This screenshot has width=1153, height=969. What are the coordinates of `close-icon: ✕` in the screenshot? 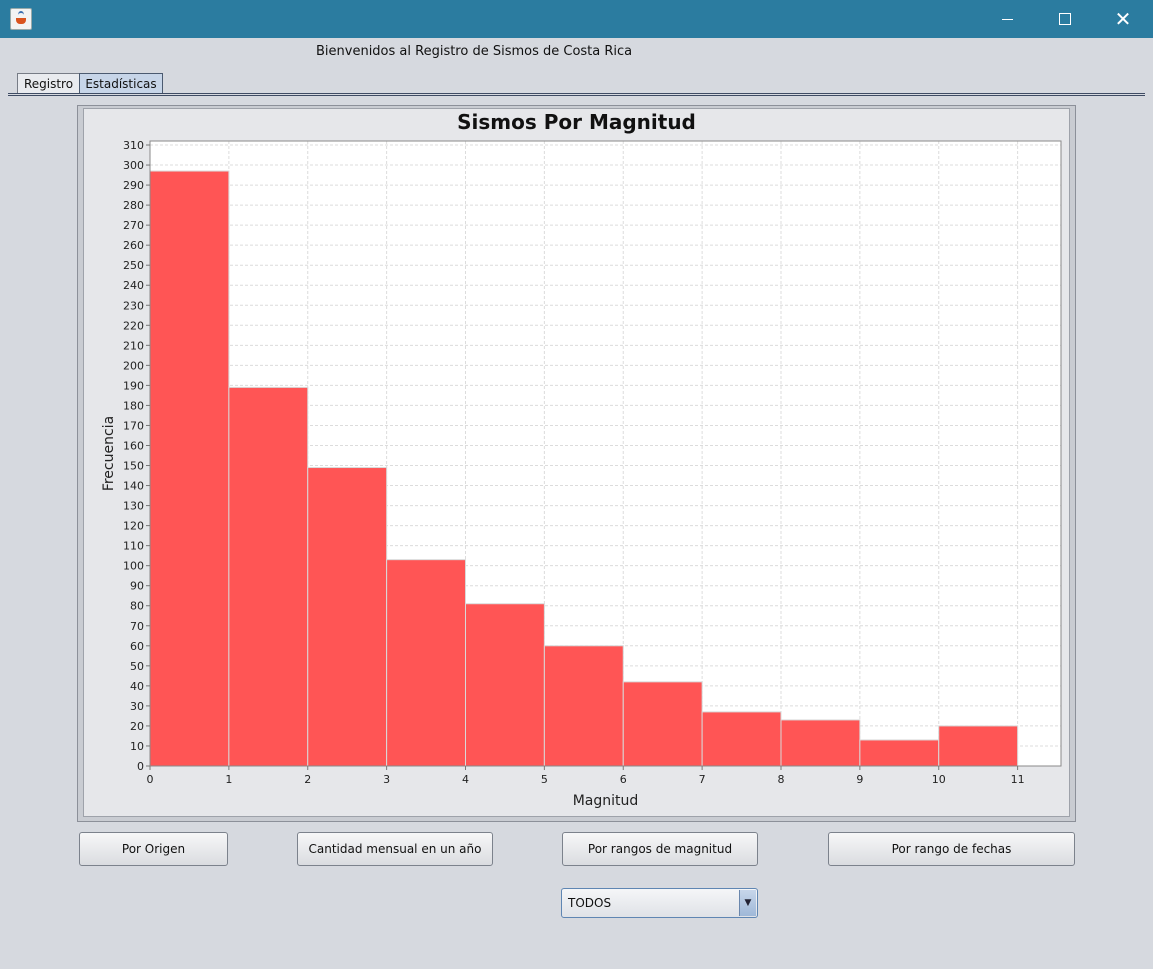 It's located at (1123, 19).